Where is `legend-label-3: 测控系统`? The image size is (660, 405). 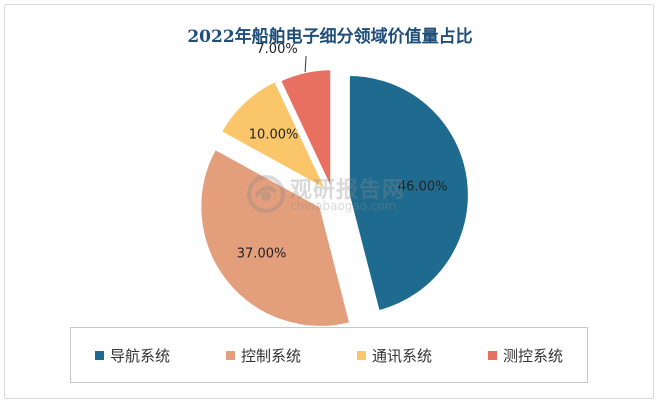 legend-label-3: 测控系统 is located at coordinates (533, 355).